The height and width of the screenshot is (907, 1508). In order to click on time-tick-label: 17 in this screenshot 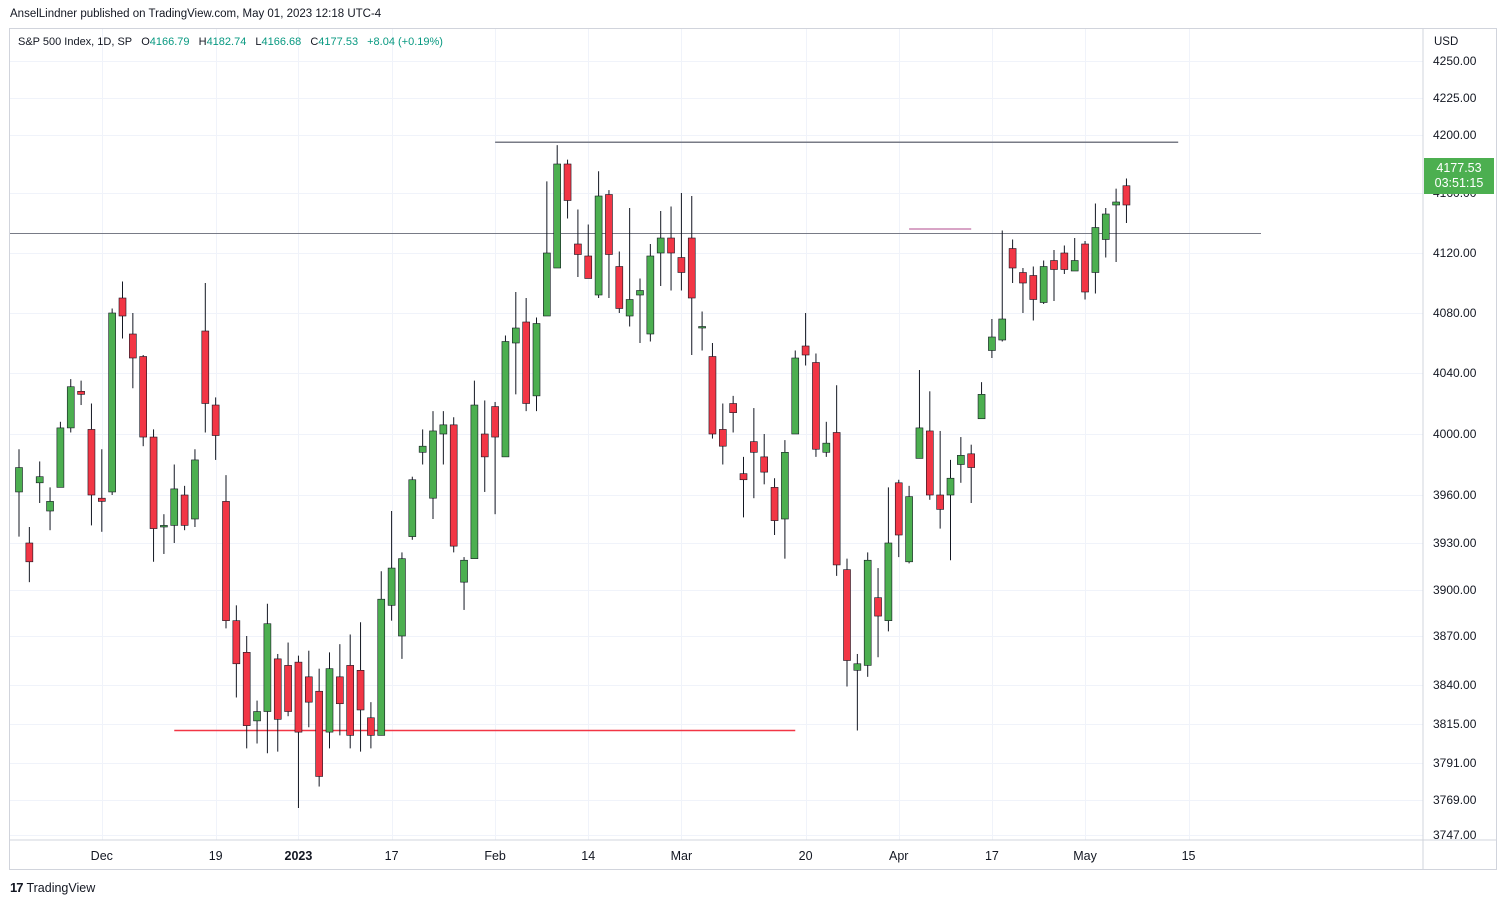, I will do `click(992, 856)`.